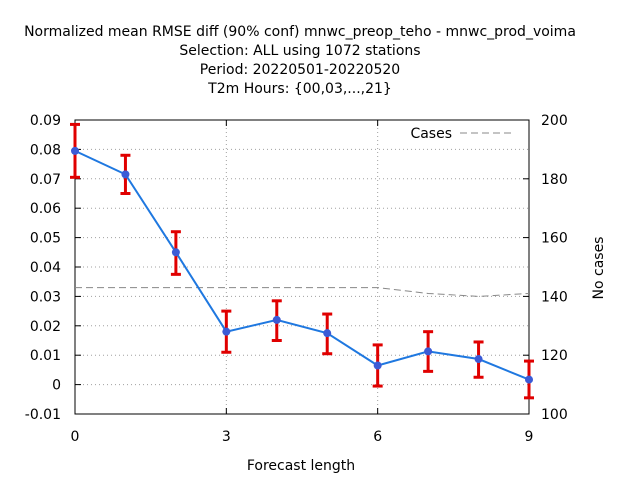 Image resolution: width=640 pixels, height=480 pixels. I want to click on y-tick-label: 0.08, so click(45, 150).